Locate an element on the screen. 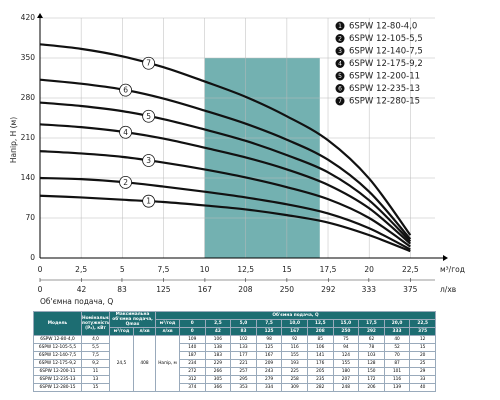 This screenshot has width=500, height=400. x-tick-label: 17,5 is located at coordinates (328, 269).